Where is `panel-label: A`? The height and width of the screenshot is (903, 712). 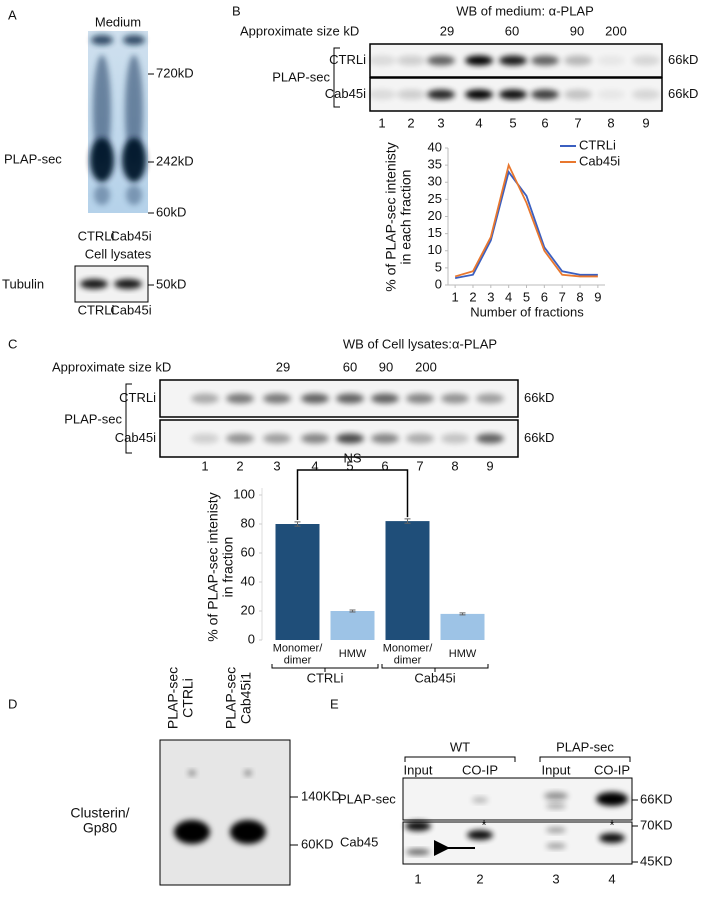
panel-label: A is located at coordinates (12, 14).